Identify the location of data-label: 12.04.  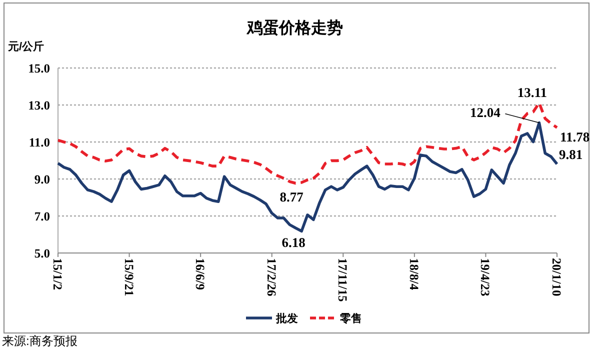
(485, 112).